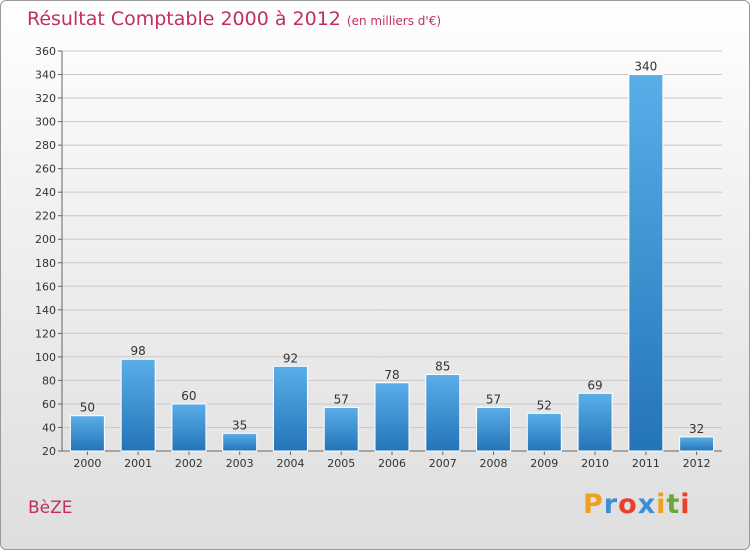  What do you see at coordinates (290, 408) in the screenshot?
I see `bar-2004` at bounding box center [290, 408].